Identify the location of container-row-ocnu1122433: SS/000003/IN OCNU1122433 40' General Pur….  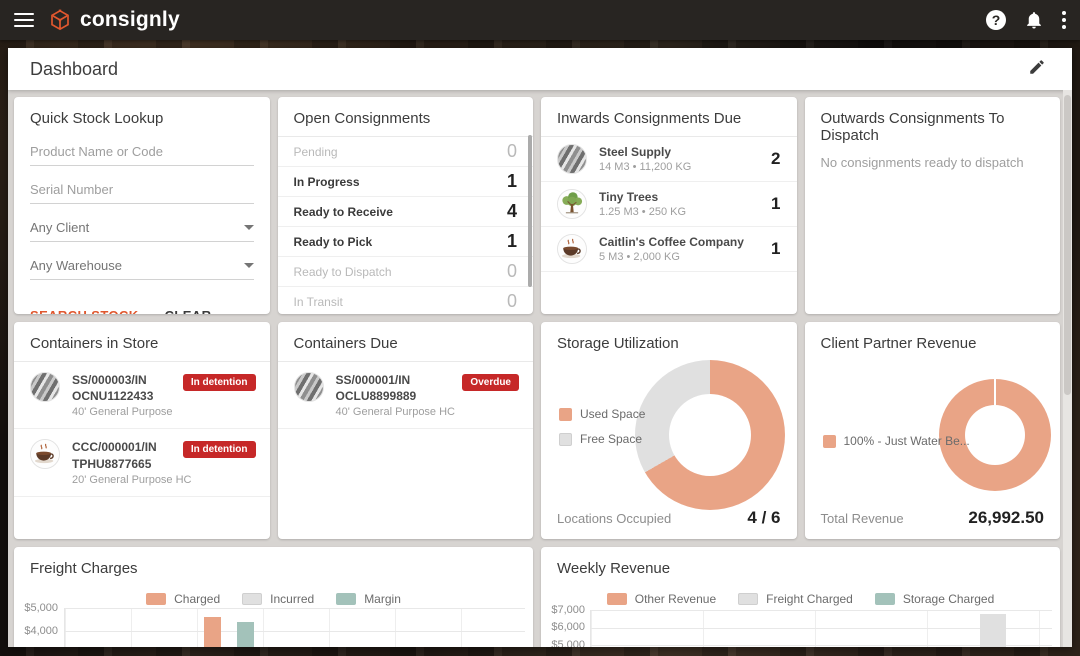
(142, 396).